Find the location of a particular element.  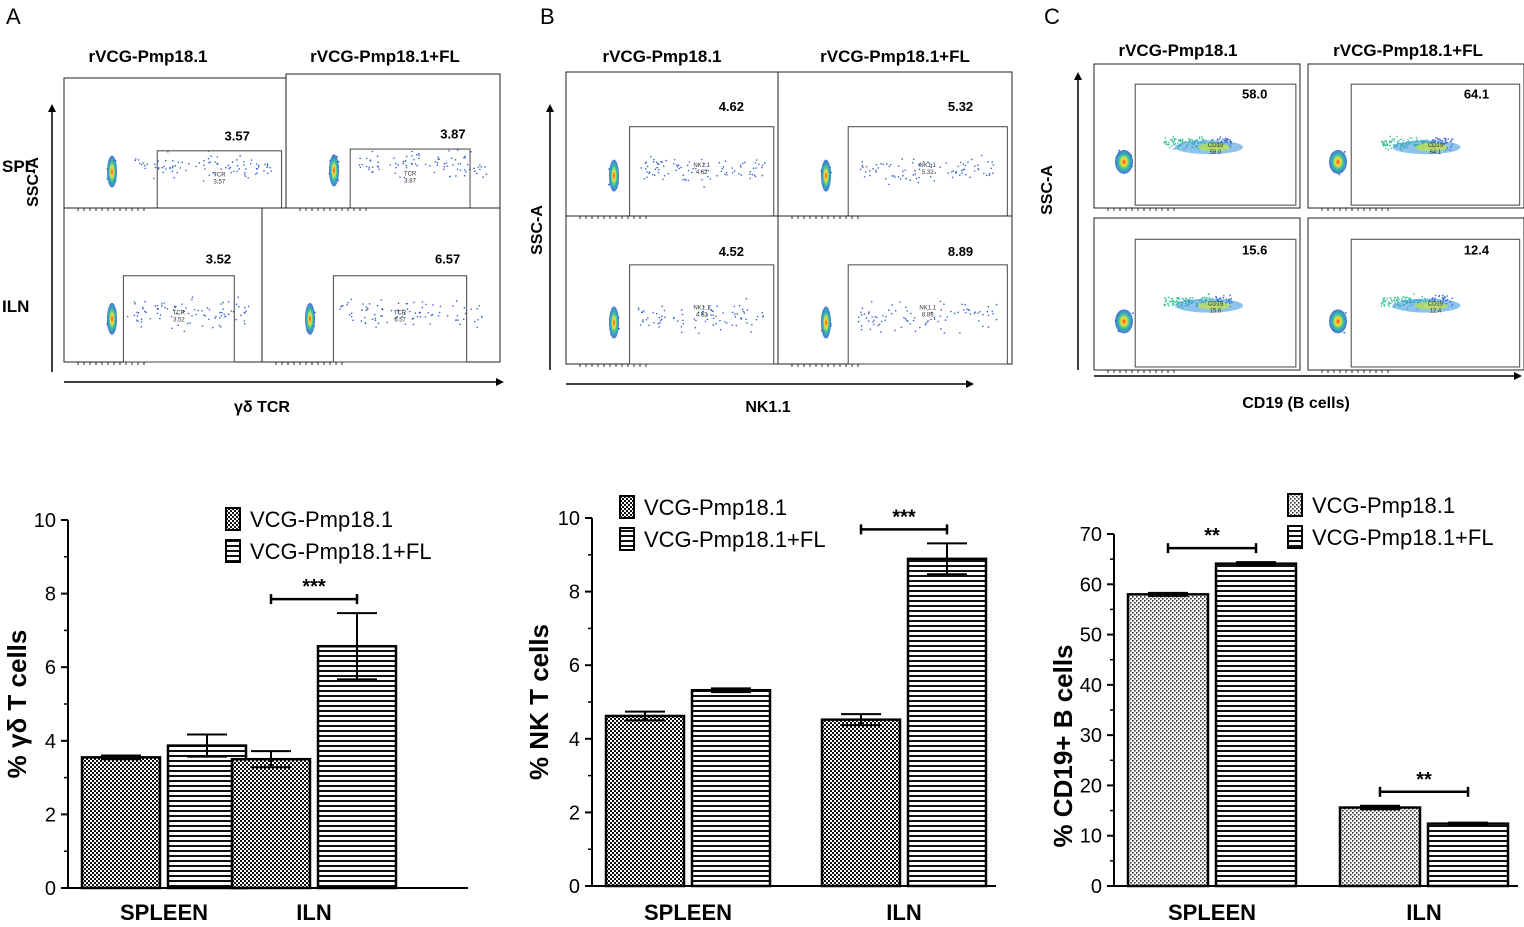

chart-y-tick-label: 60 is located at coordinates (1091, 585).